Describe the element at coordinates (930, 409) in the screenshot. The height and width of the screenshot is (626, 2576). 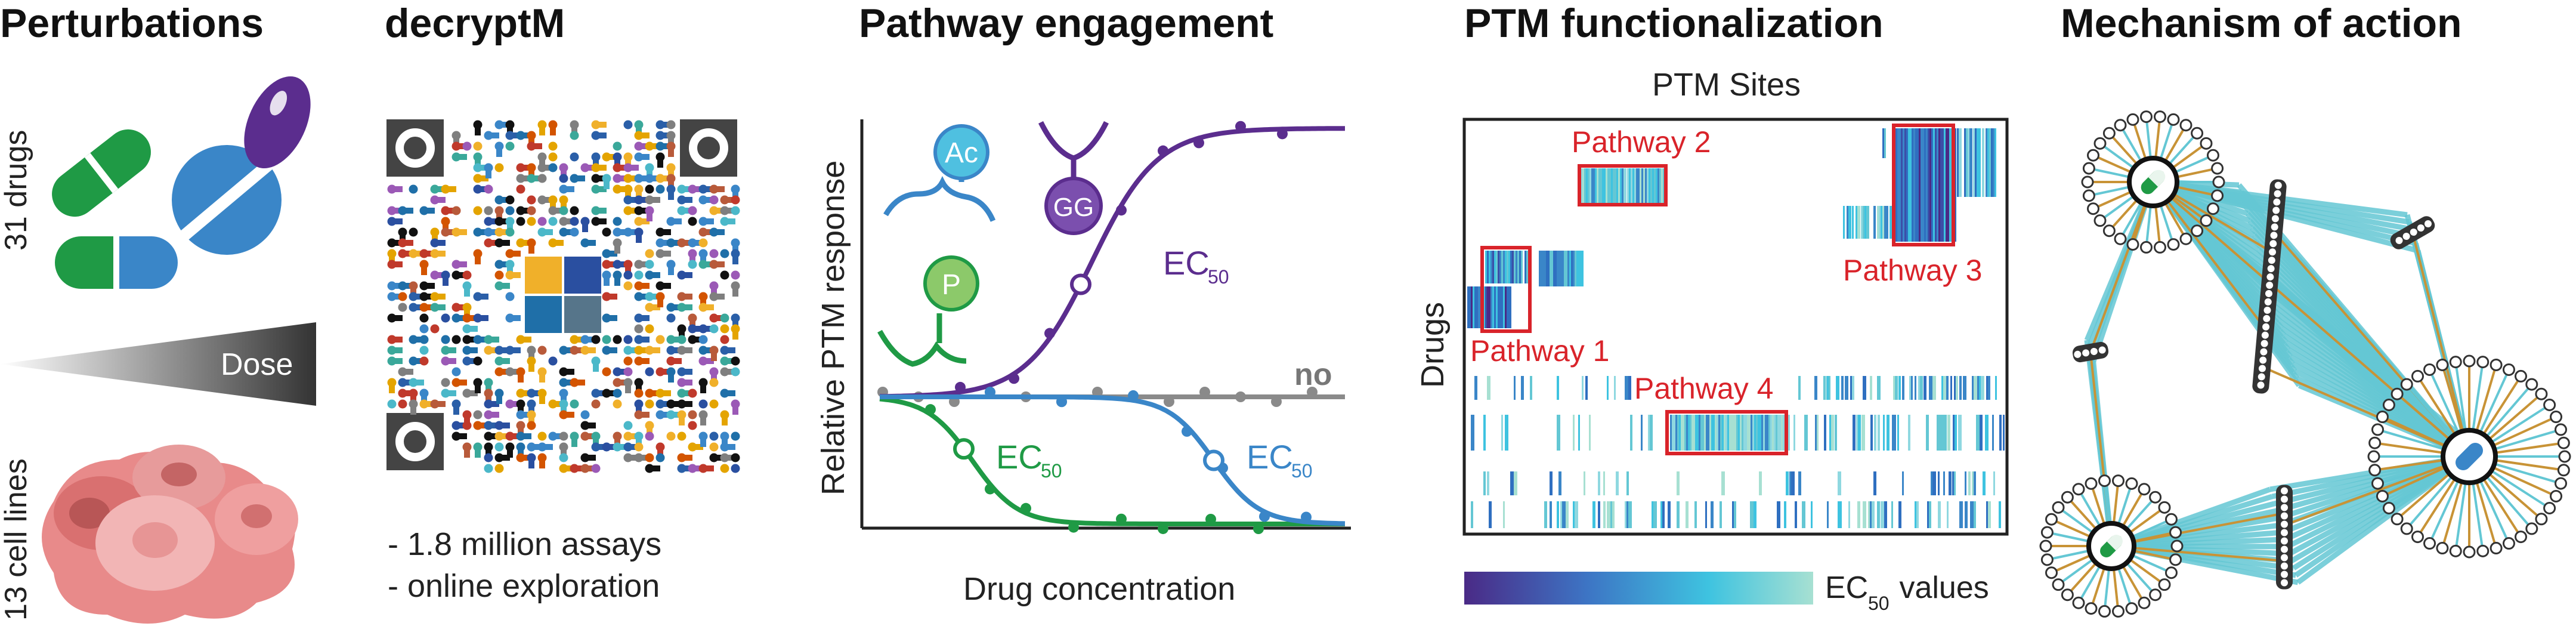
I see `green-data-point` at that location.